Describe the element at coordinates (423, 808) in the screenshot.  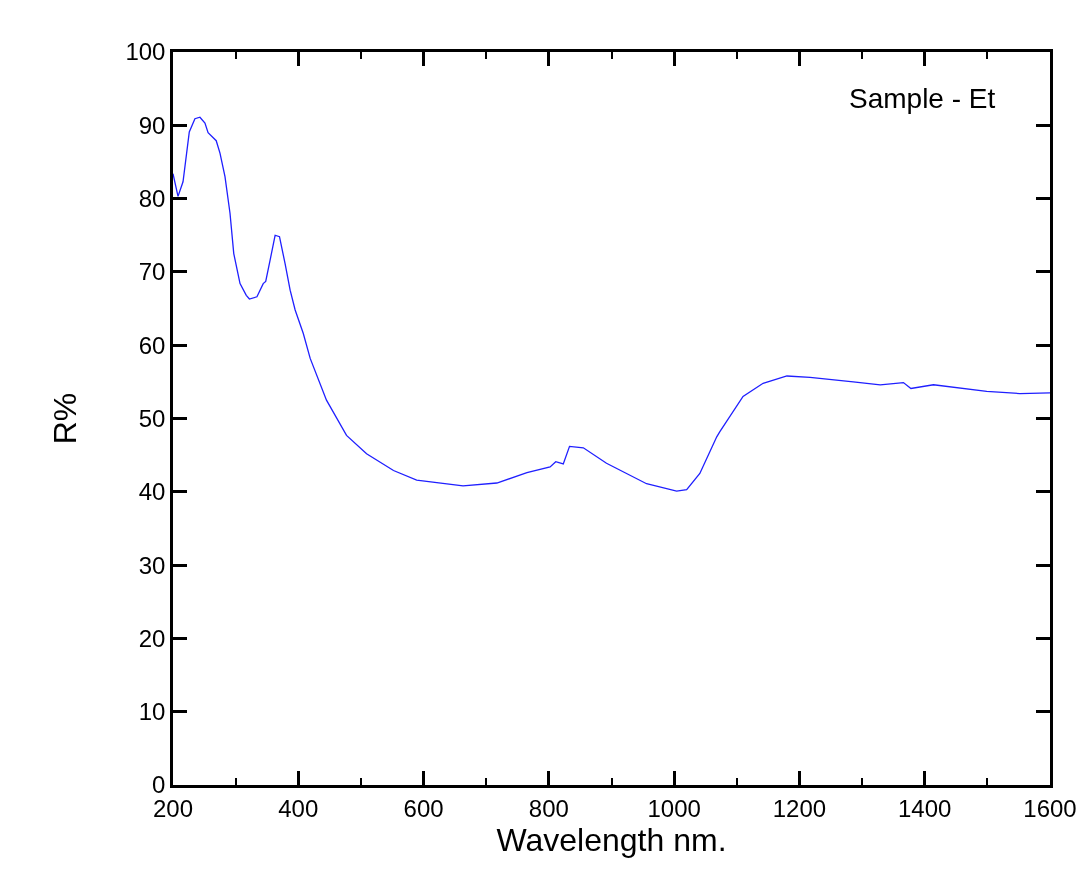
I see `x-tick-label: 600` at that location.